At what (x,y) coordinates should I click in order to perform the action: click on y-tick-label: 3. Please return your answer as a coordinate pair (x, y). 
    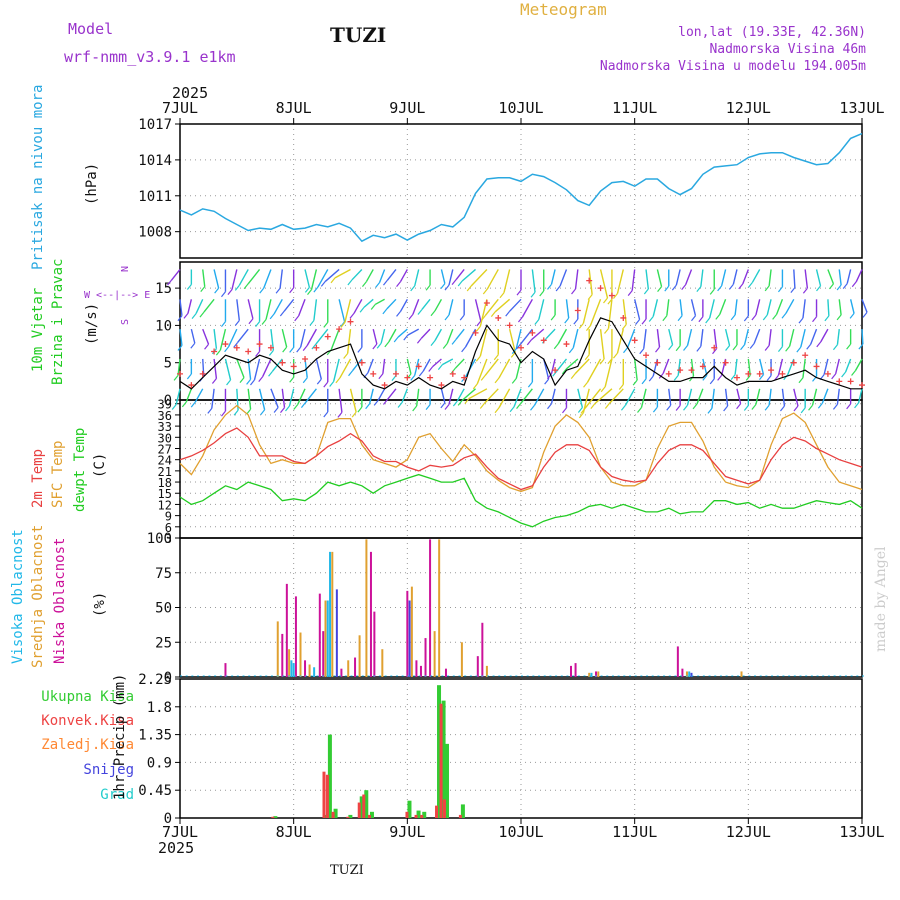
    Looking at the image, I should click on (168, 539).